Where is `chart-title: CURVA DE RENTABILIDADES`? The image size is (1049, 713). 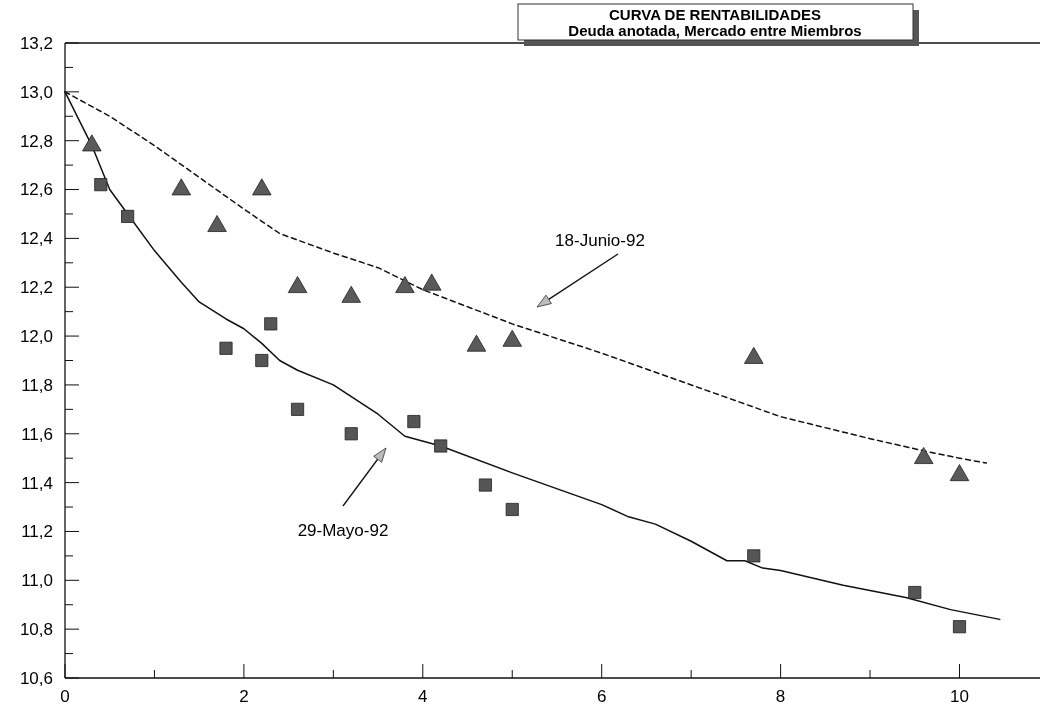
chart-title: CURVA DE RENTABILIDADES is located at coordinates (715, 14).